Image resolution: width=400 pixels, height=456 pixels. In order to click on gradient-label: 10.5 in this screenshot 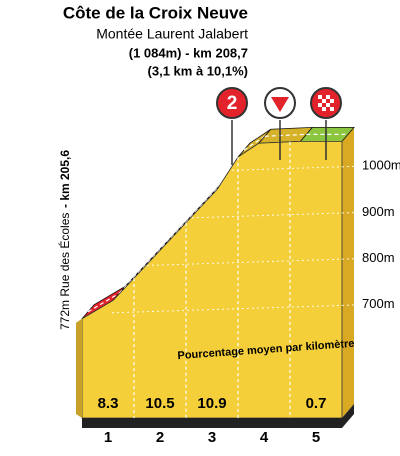, I will do `click(159, 403)`.